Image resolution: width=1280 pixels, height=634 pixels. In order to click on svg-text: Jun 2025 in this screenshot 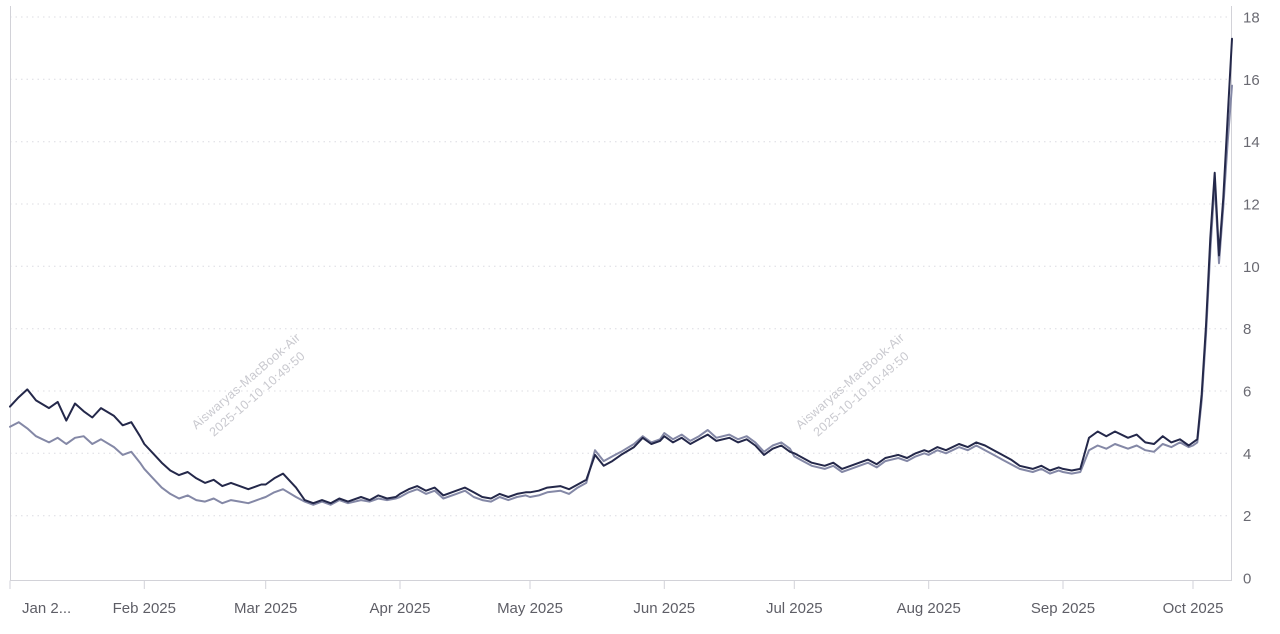, I will do `click(664, 608)`.